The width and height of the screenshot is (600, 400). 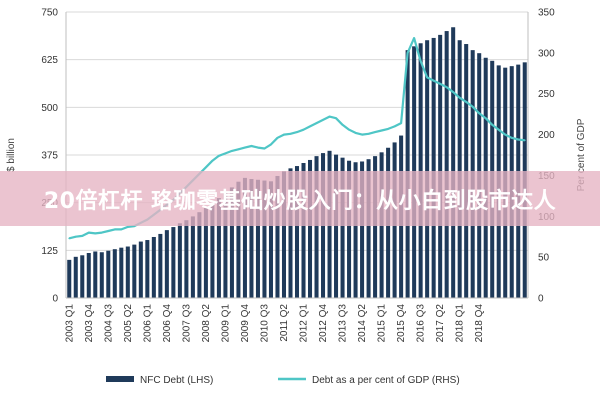 I want to click on legend-label-nfc-debt: NFC Debt (LHS), so click(x=176, y=380).